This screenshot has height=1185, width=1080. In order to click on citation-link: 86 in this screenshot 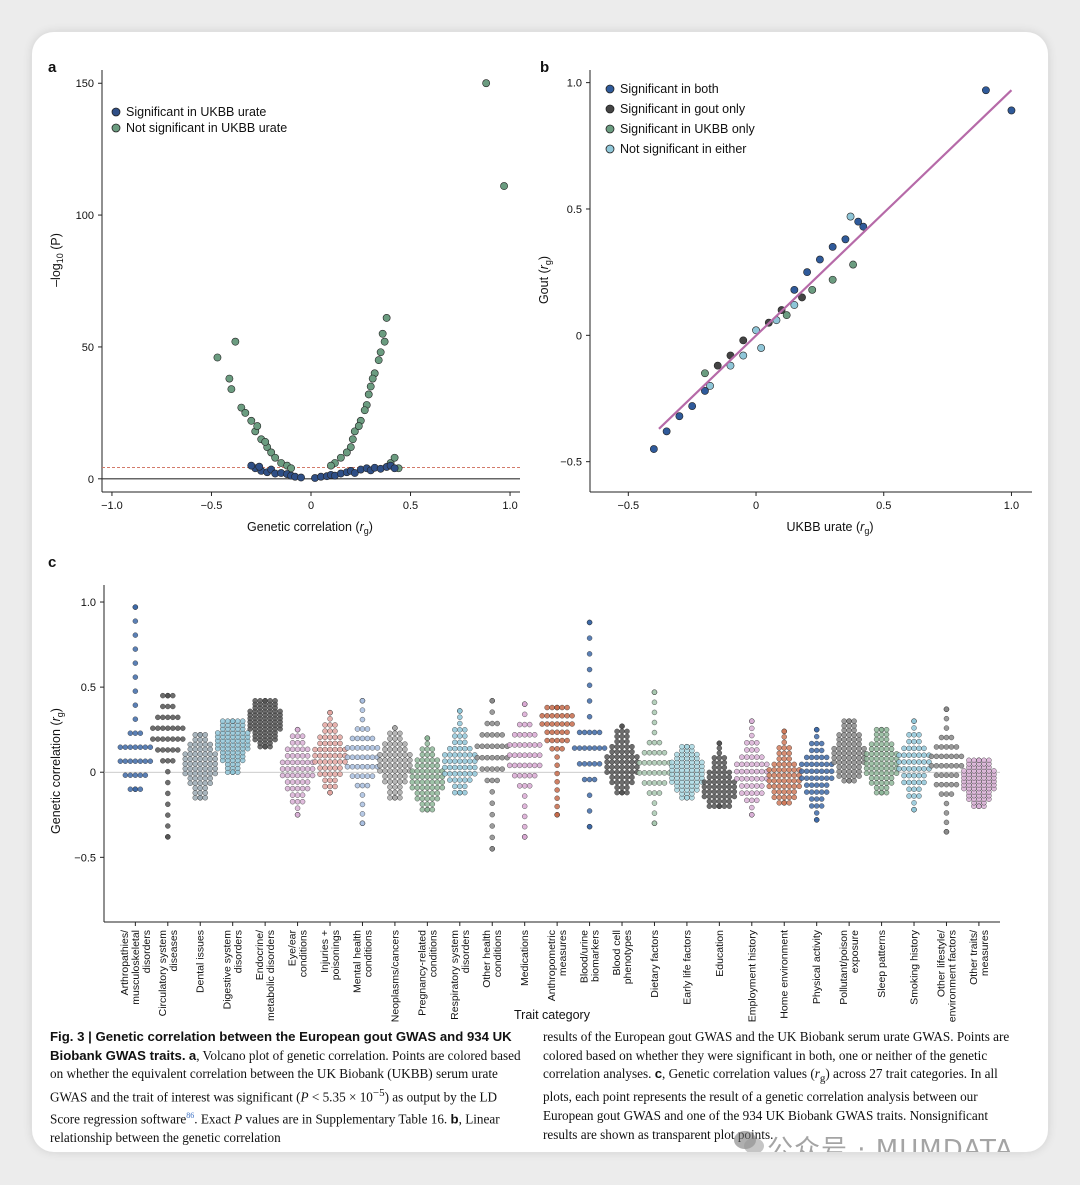, I will do `click(190, 1115)`.